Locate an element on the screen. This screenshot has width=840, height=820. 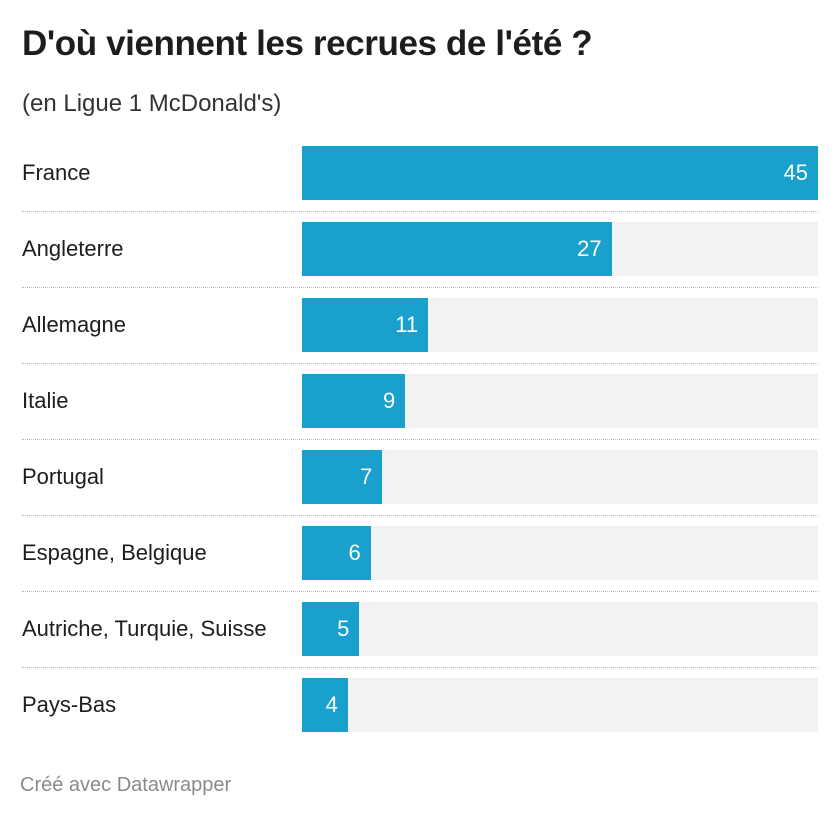
category-label: Pays-Bas is located at coordinates (69, 704).